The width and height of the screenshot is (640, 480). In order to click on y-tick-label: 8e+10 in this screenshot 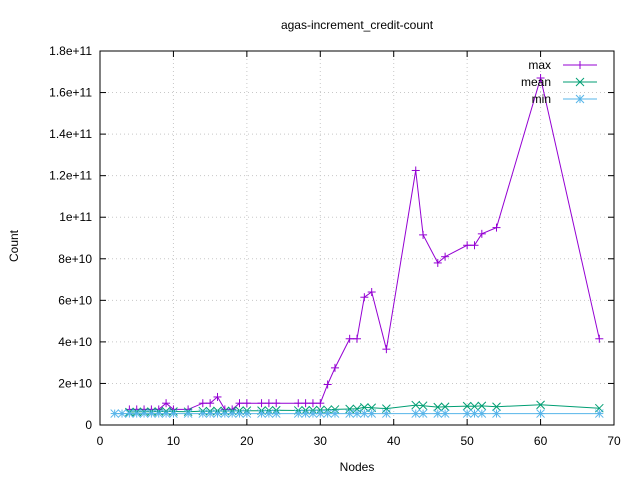, I will do `click(75, 259)`.